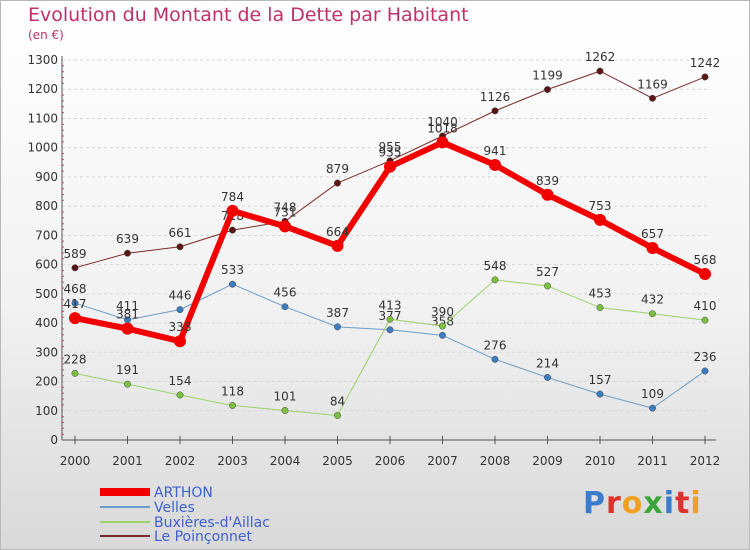  Describe the element at coordinates (337, 401) in the screenshot. I see `data-label: 84` at that location.